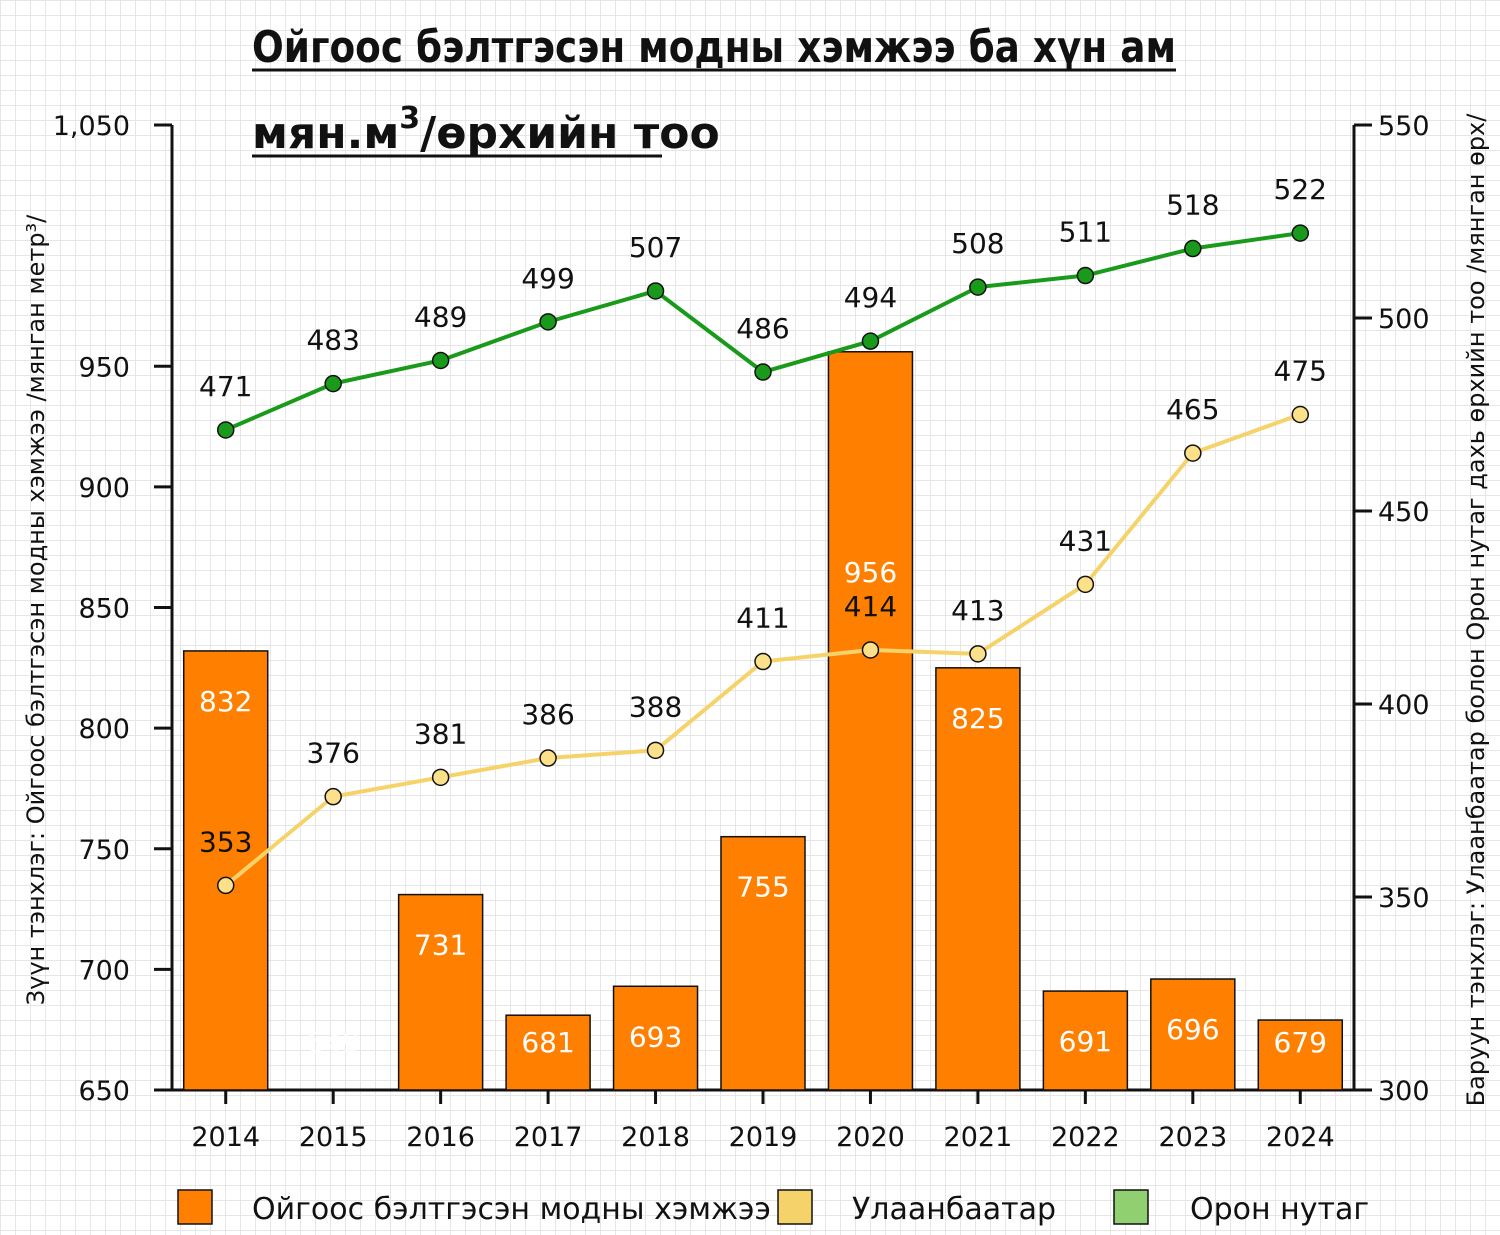 This screenshot has height=1235, width=1500. What do you see at coordinates (225, 841) in the screenshot?
I see `ulaanbaatar-value-label: 353` at bounding box center [225, 841].